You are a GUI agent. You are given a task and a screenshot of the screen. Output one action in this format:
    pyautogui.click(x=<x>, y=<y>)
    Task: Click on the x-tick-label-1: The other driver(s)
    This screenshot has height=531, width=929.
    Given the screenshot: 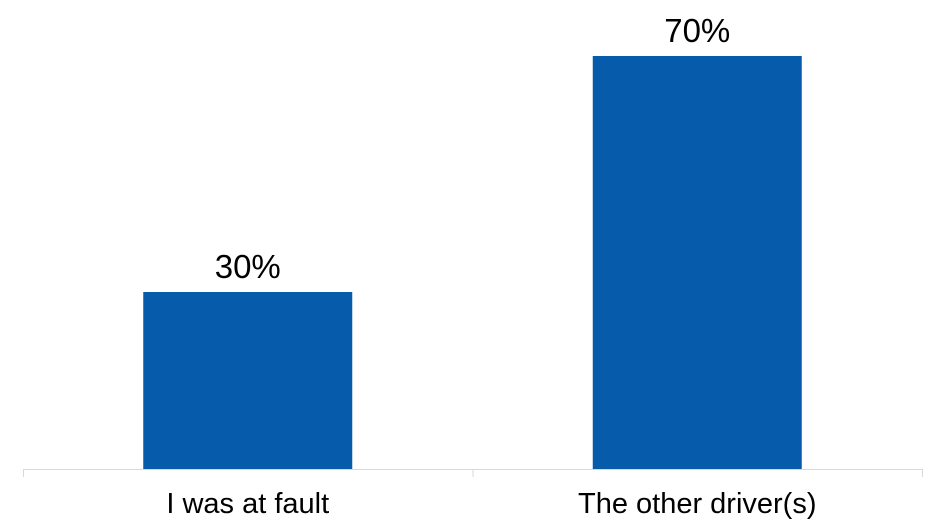 What is the action you would take?
    pyautogui.click(x=697, y=504)
    